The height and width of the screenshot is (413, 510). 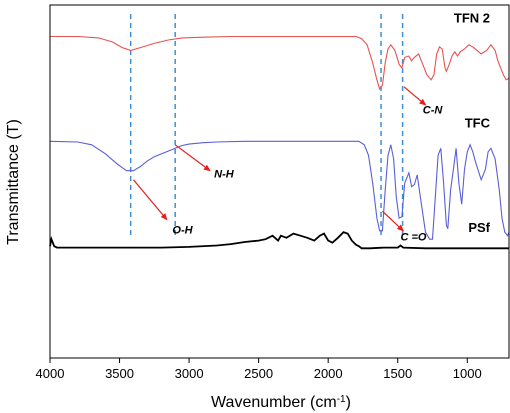 I want to click on x-tick-label-1000: 1000, so click(x=467, y=373).